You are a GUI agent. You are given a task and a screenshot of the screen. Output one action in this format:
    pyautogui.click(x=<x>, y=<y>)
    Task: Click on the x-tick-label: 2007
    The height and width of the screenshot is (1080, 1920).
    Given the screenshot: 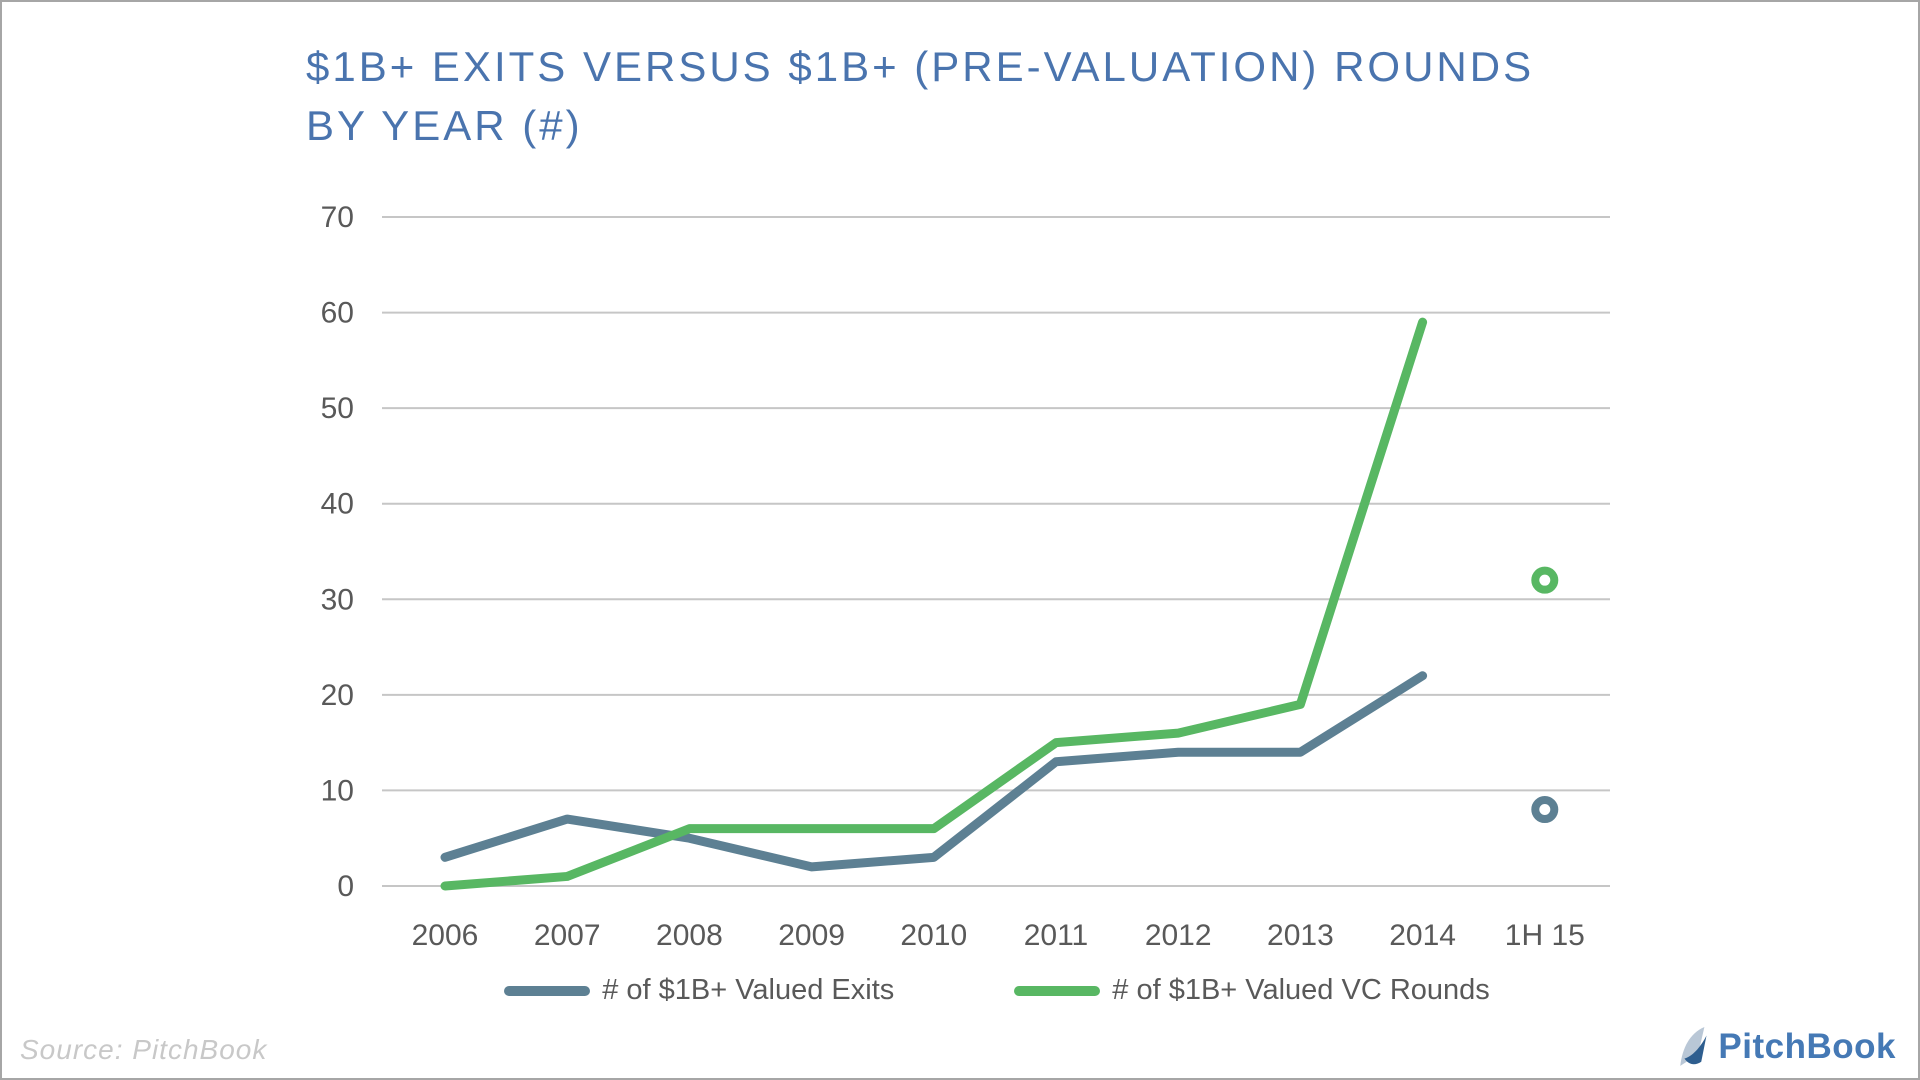 What is the action you would take?
    pyautogui.click(x=567, y=935)
    